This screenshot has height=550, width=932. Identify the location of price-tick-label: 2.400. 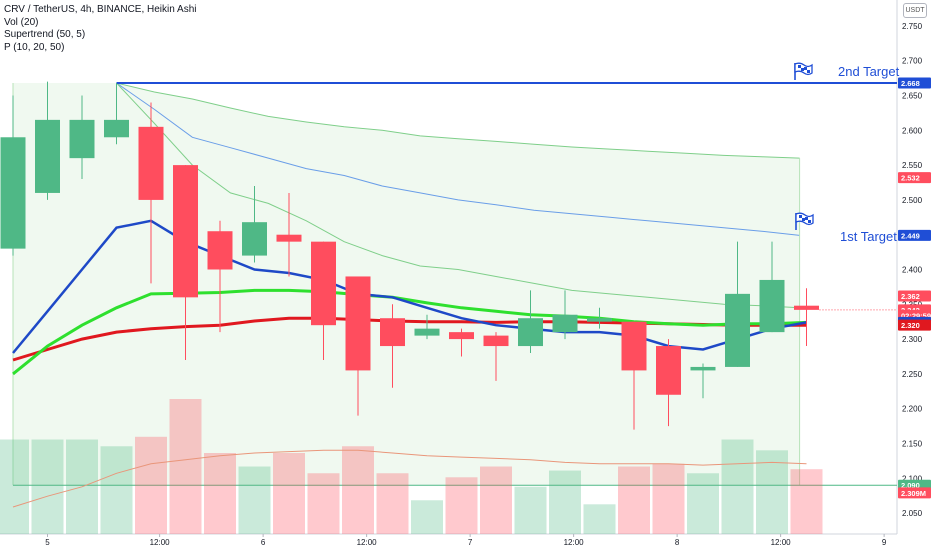
(912, 270).